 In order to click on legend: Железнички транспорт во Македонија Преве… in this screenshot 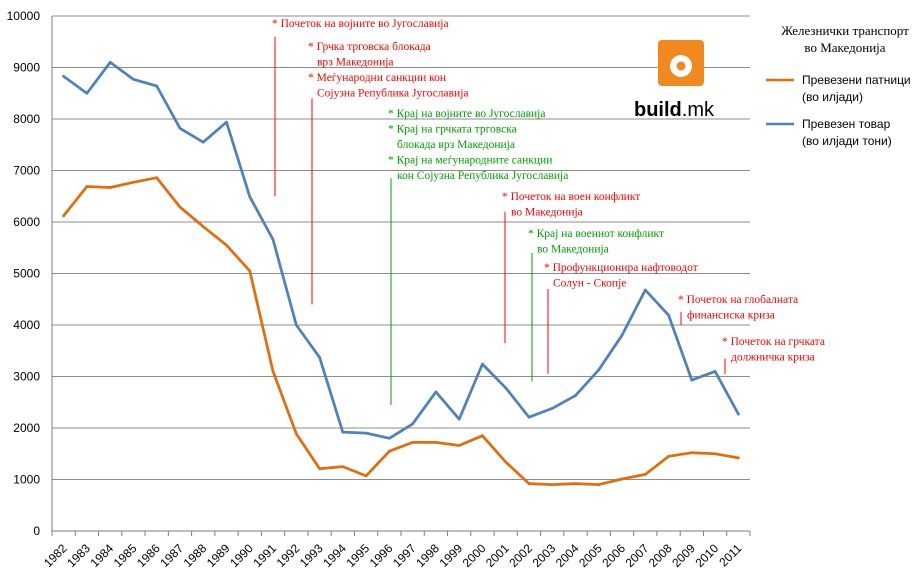, I will do `click(838, 85)`.